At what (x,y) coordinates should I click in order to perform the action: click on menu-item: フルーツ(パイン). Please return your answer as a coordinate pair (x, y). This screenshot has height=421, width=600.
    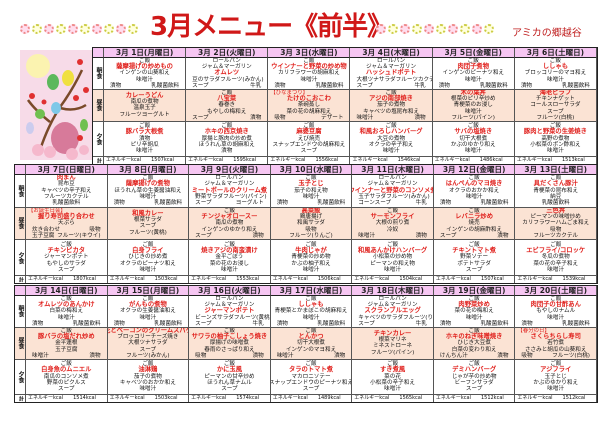
    Looking at the image, I should click on (473, 117).